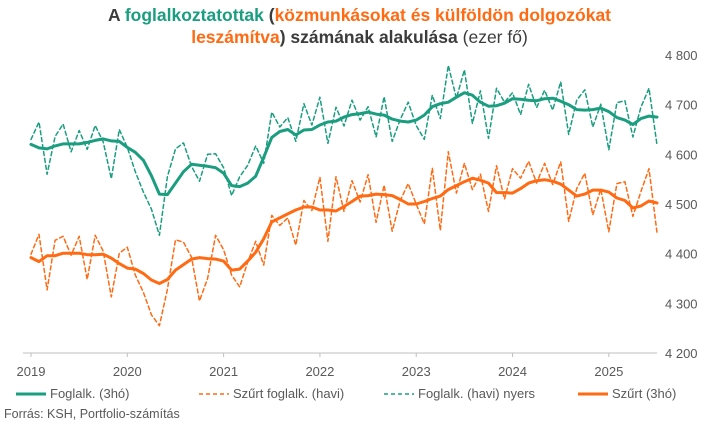 This screenshot has height=428, width=719. What do you see at coordinates (681, 353) in the screenshot?
I see `y-tick-label: 4 200` at bounding box center [681, 353].